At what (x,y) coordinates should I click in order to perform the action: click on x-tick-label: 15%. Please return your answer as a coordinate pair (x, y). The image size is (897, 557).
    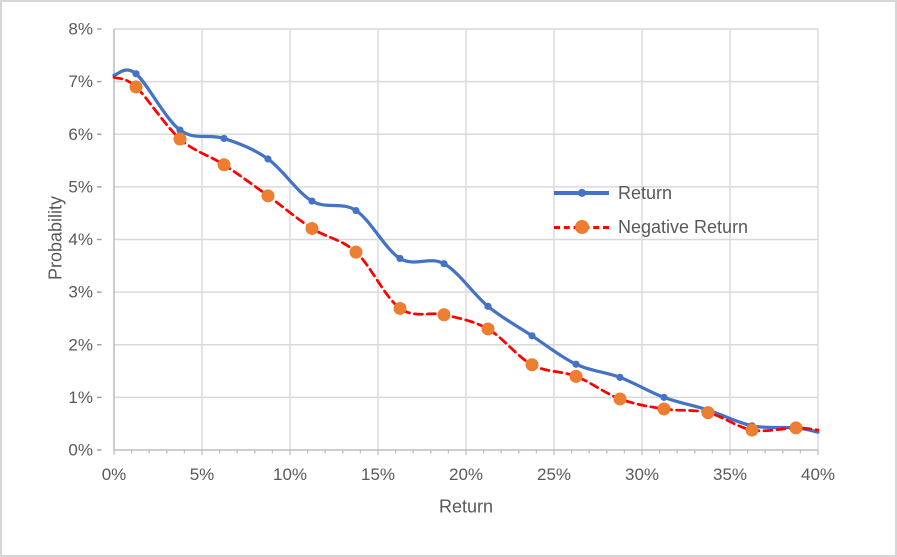
    Looking at the image, I should click on (378, 474).